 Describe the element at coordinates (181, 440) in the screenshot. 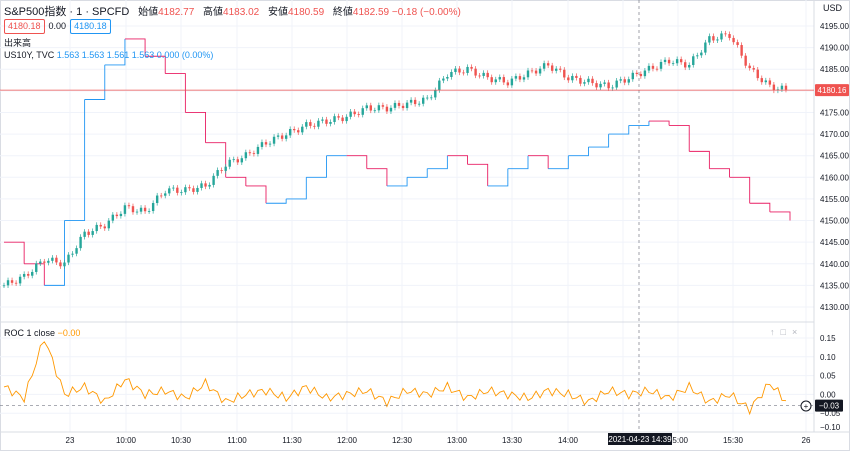

I see `time-tick-label: 10:30` at that location.